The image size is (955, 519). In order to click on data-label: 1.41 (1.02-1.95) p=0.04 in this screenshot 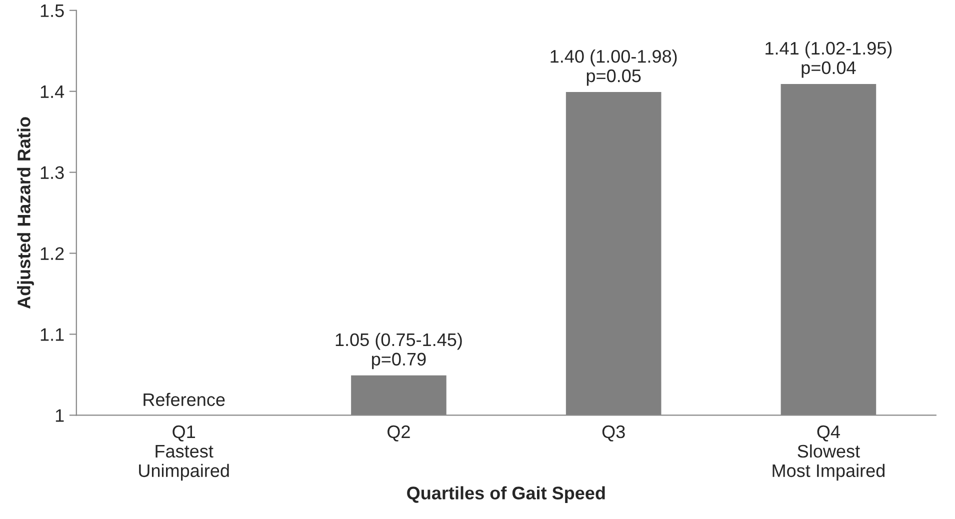, I will do `click(829, 59)`.